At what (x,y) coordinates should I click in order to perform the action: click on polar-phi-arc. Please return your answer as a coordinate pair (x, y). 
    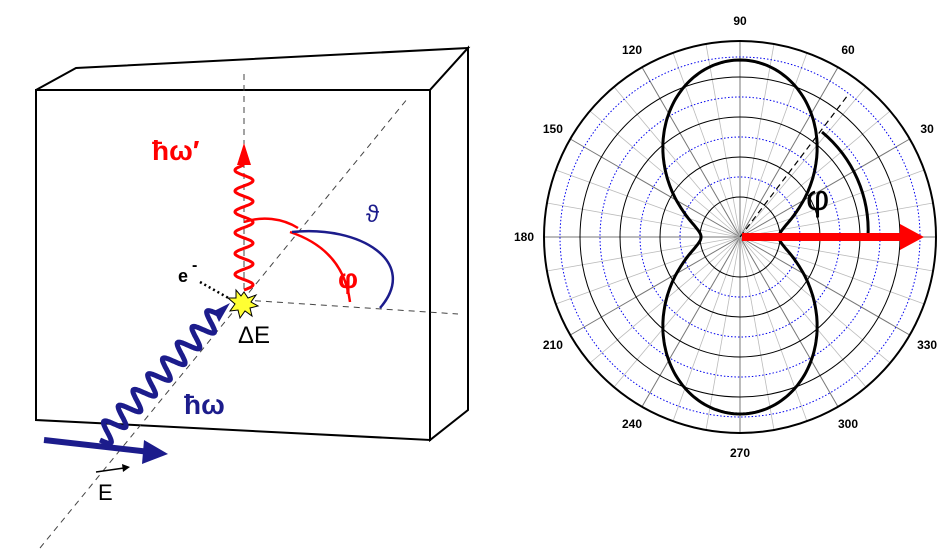
    Looking at the image, I should click on (845, 184).